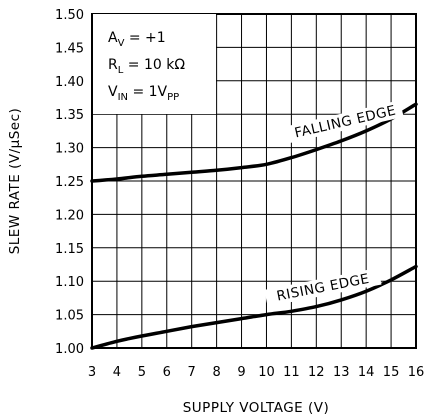 The height and width of the screenshot is (417, 431). Describe the element at coordinates (254, 142) in the screenshot. I see `series-line-falling-edge` at that location.